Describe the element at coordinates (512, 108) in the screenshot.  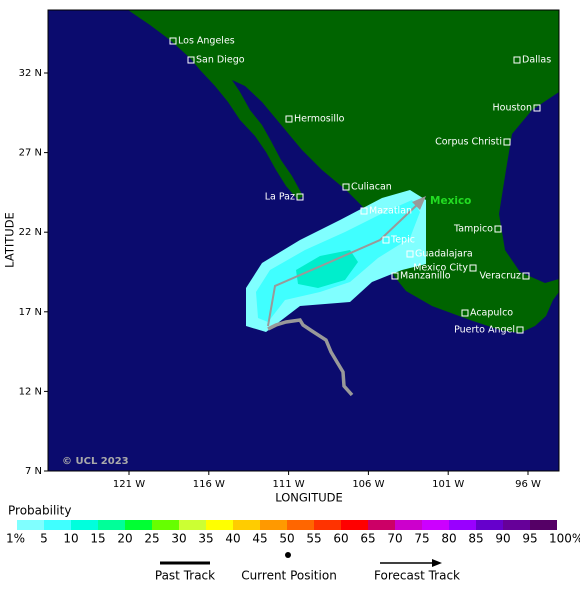
I see `city-label: Houston` at that location.